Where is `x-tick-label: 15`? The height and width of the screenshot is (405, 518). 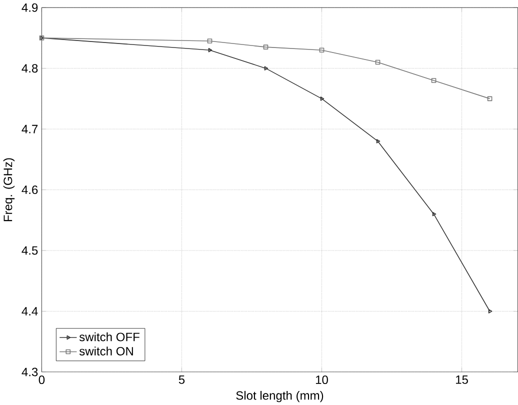
x-tick-label: 15 is located at coordinates (462, 379).